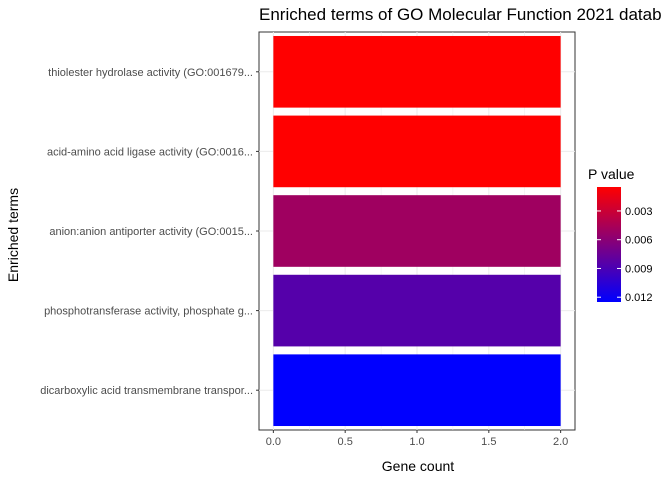  Describe the element at coordinates (488, 442) in the screenshot. I see `x-tick-label: 1.5` at that location.